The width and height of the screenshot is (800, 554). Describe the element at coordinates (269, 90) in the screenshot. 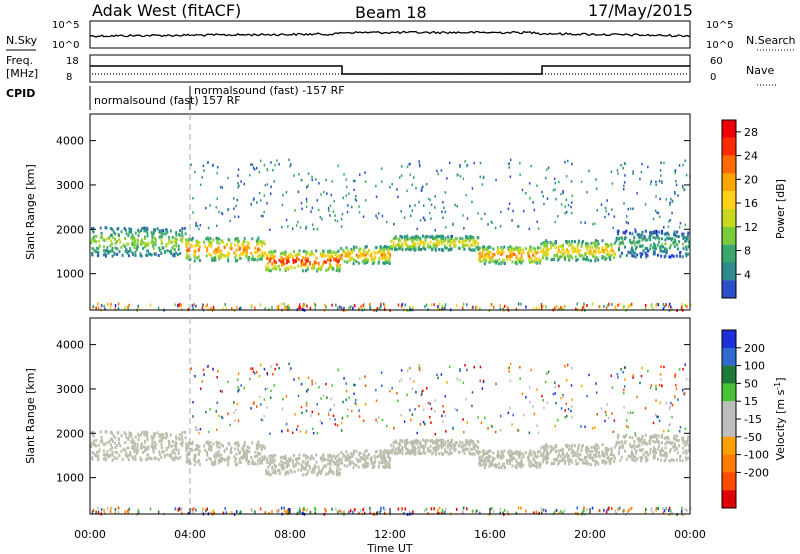

I see `cpid-segment-2: normalsound (fast) -157 RF` at that location.